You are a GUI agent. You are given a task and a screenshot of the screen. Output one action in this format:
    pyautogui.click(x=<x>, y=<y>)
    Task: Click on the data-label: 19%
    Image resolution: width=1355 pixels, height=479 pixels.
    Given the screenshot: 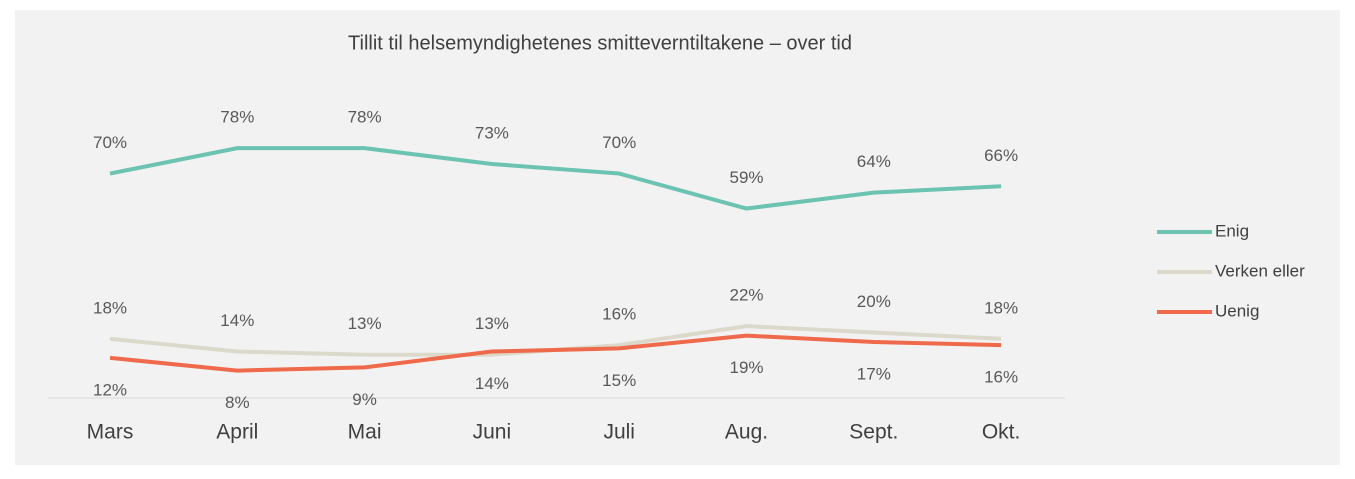 What is the action you would take?
    pyautogui.click(x=746, y=367)
    